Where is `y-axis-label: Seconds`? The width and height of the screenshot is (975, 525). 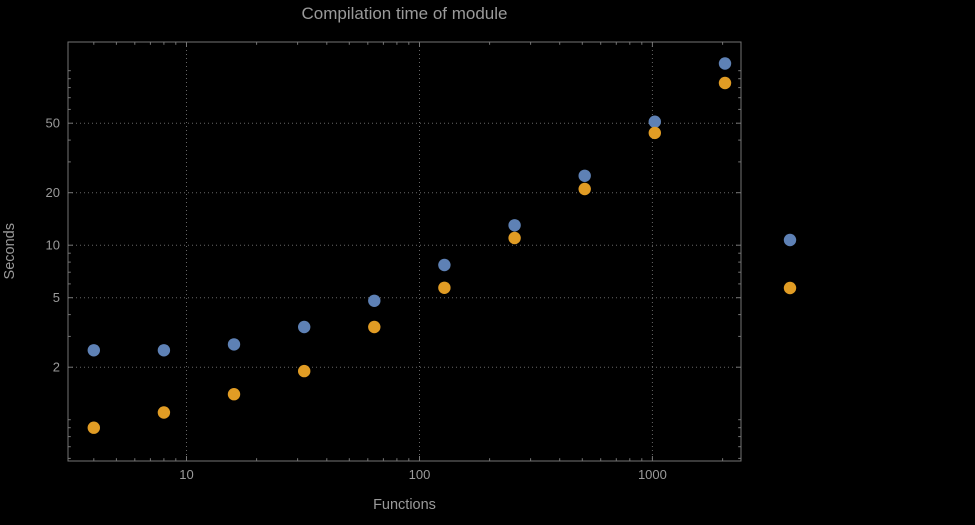 y-axis-label: Seconds is located at coordinates (10, 251).